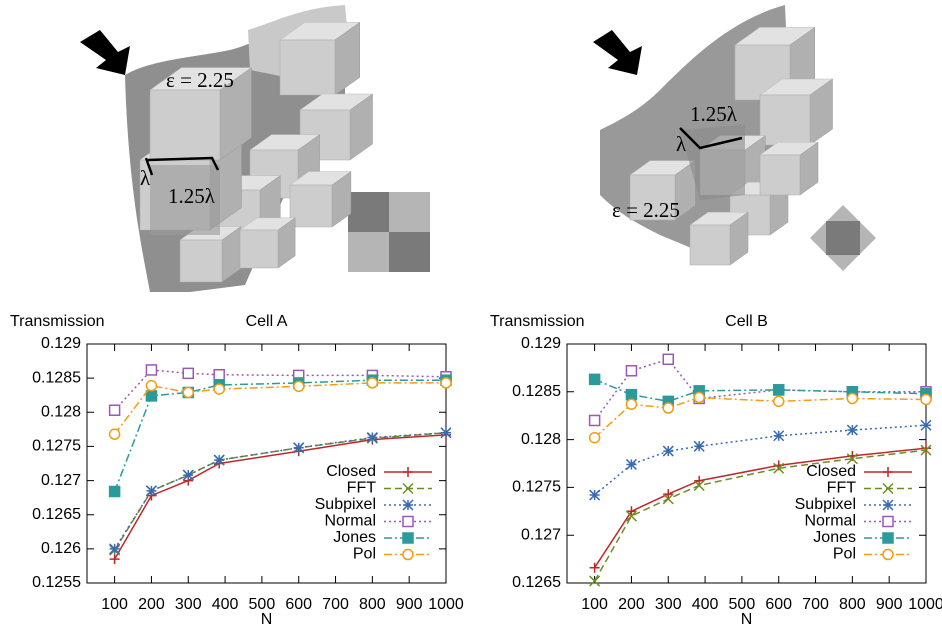  I want to click on y-tick-label: 0.126, so click(61, 548).